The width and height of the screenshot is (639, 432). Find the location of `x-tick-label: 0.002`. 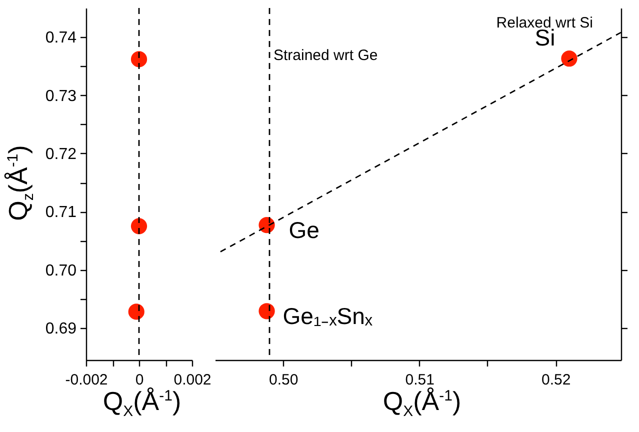

x-tick-label: 0.002 is located at coordinates (193, 380).